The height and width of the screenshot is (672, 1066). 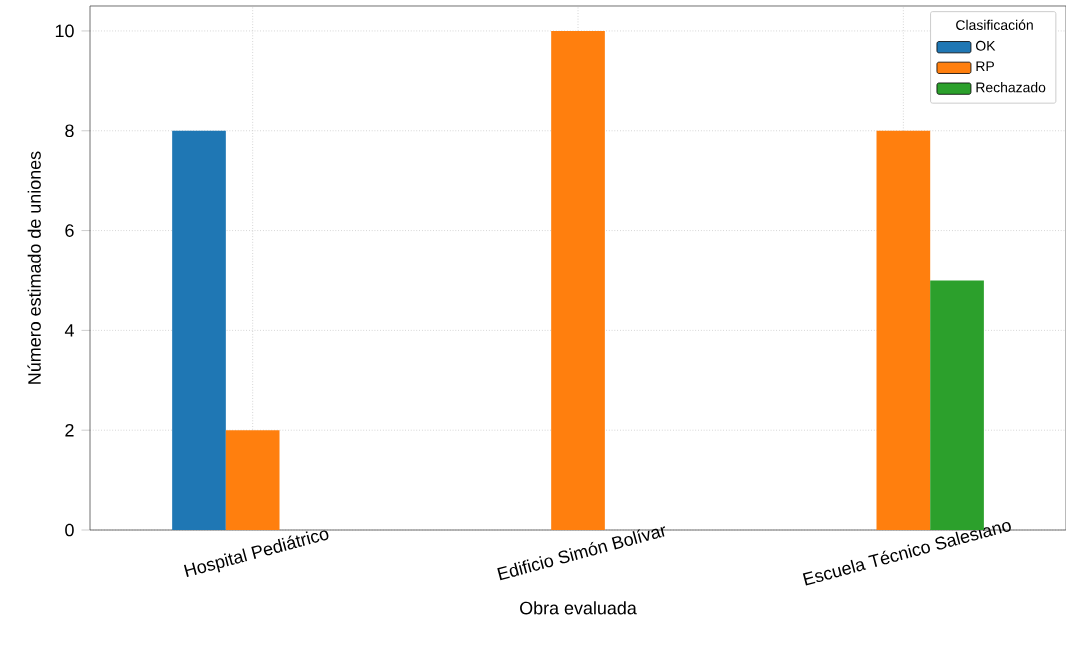 I want to click on y-axis-title: Número estimado de uniones, so click(x=34, y=267).